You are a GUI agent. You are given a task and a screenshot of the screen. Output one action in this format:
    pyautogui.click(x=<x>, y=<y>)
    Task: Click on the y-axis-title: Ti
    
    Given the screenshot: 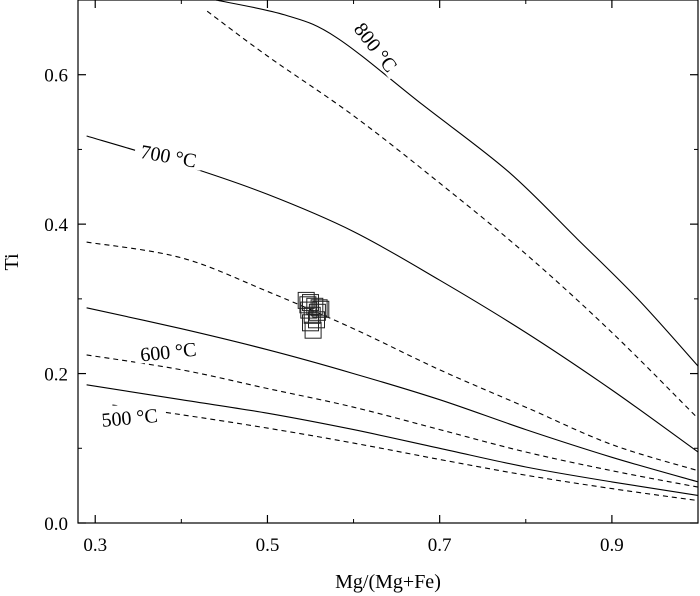 What is the action you would take?
    pyautogui.click(x=12, y=262)
    